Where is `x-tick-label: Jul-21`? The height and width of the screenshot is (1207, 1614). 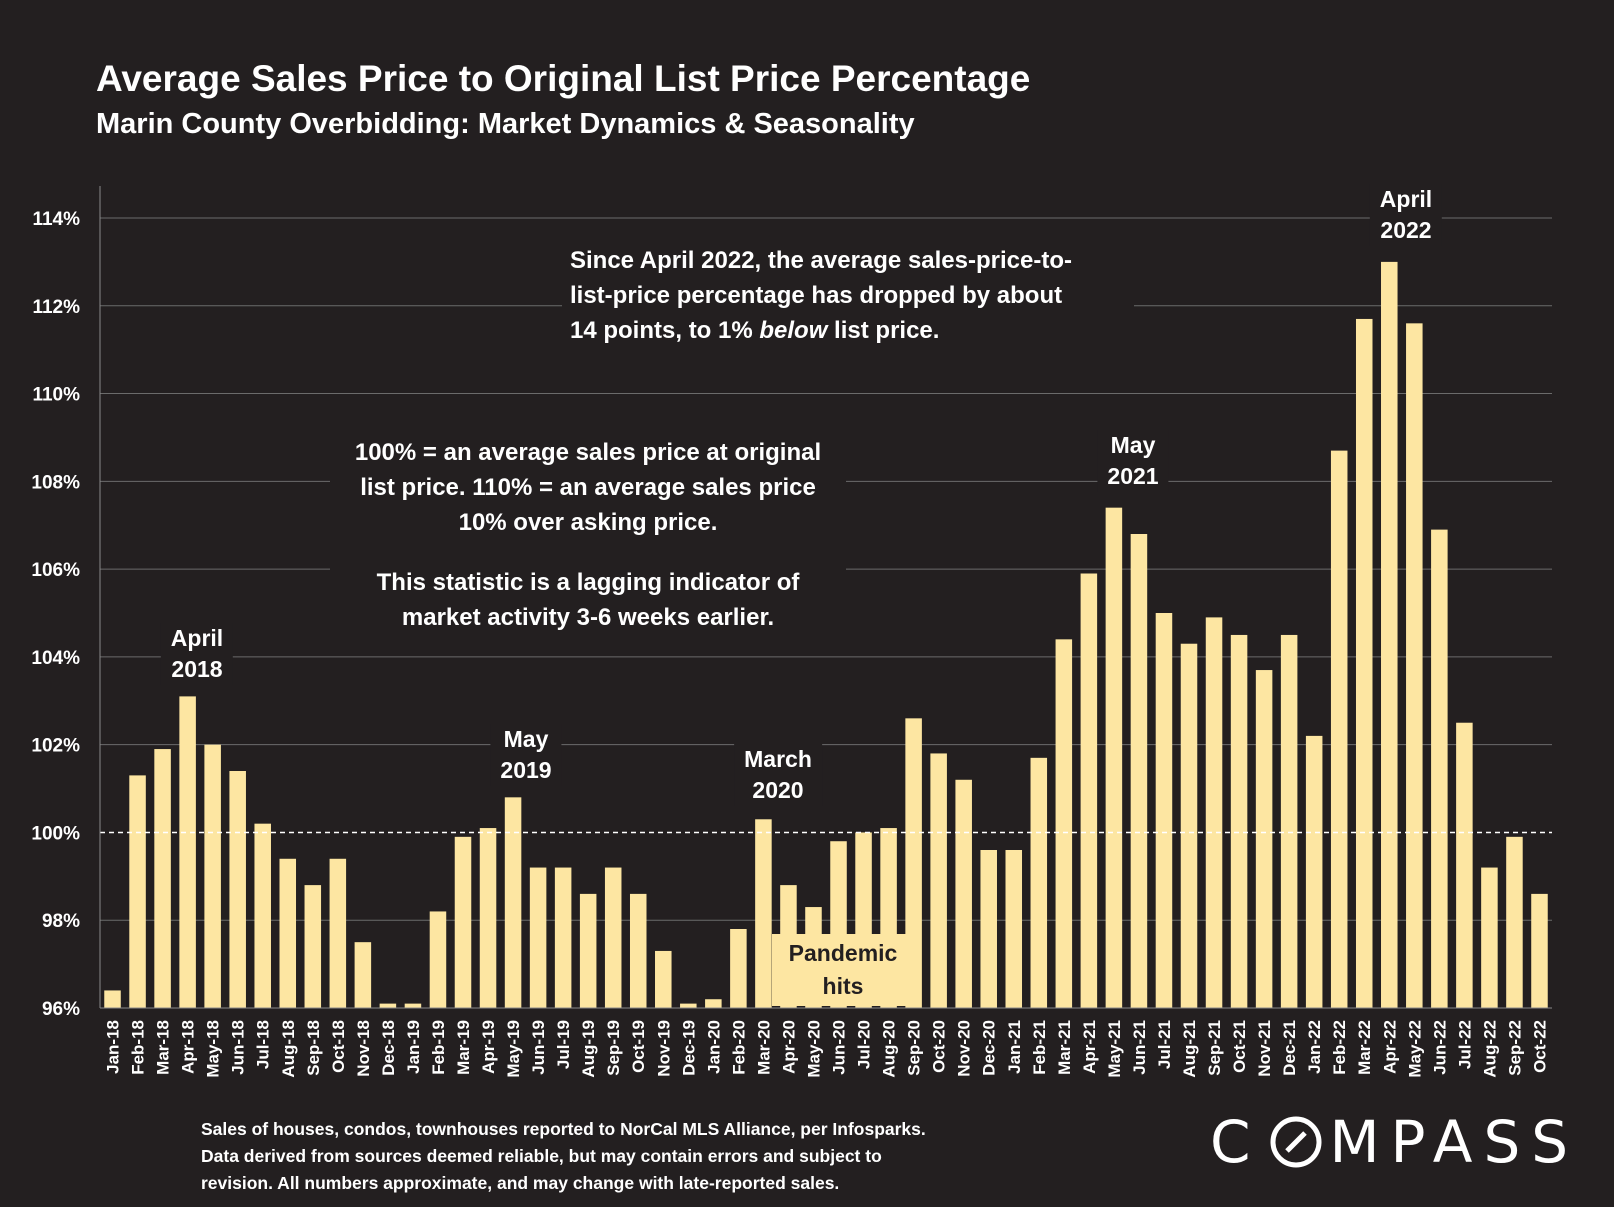 x-tick-label: Jul-21 is located at coordinates (1164, 1044).